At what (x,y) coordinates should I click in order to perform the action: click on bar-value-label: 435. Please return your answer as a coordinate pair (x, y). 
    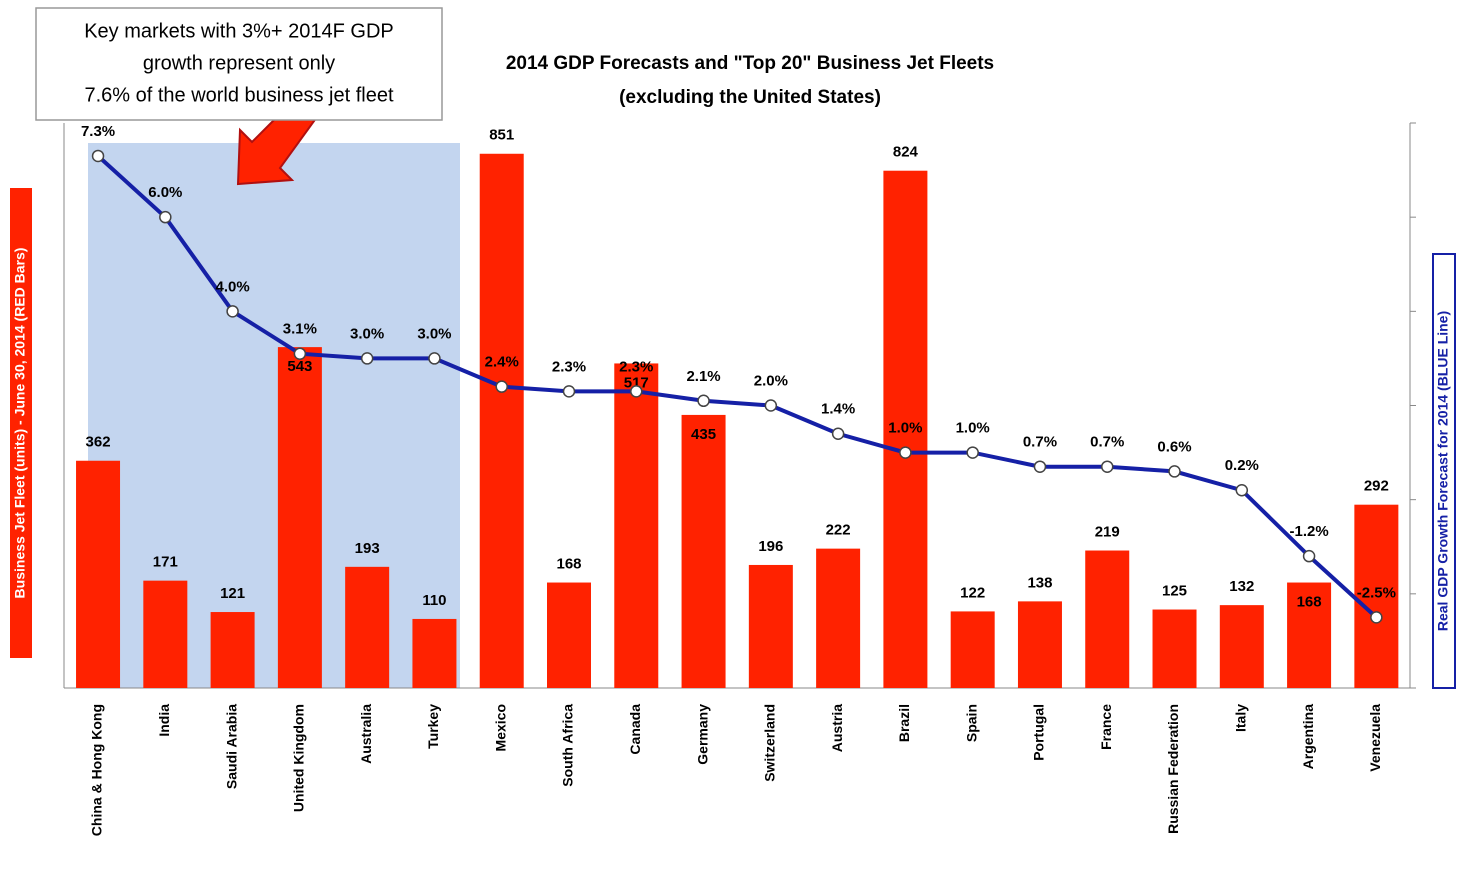
    Looking at the image, I should click on (703, 434).